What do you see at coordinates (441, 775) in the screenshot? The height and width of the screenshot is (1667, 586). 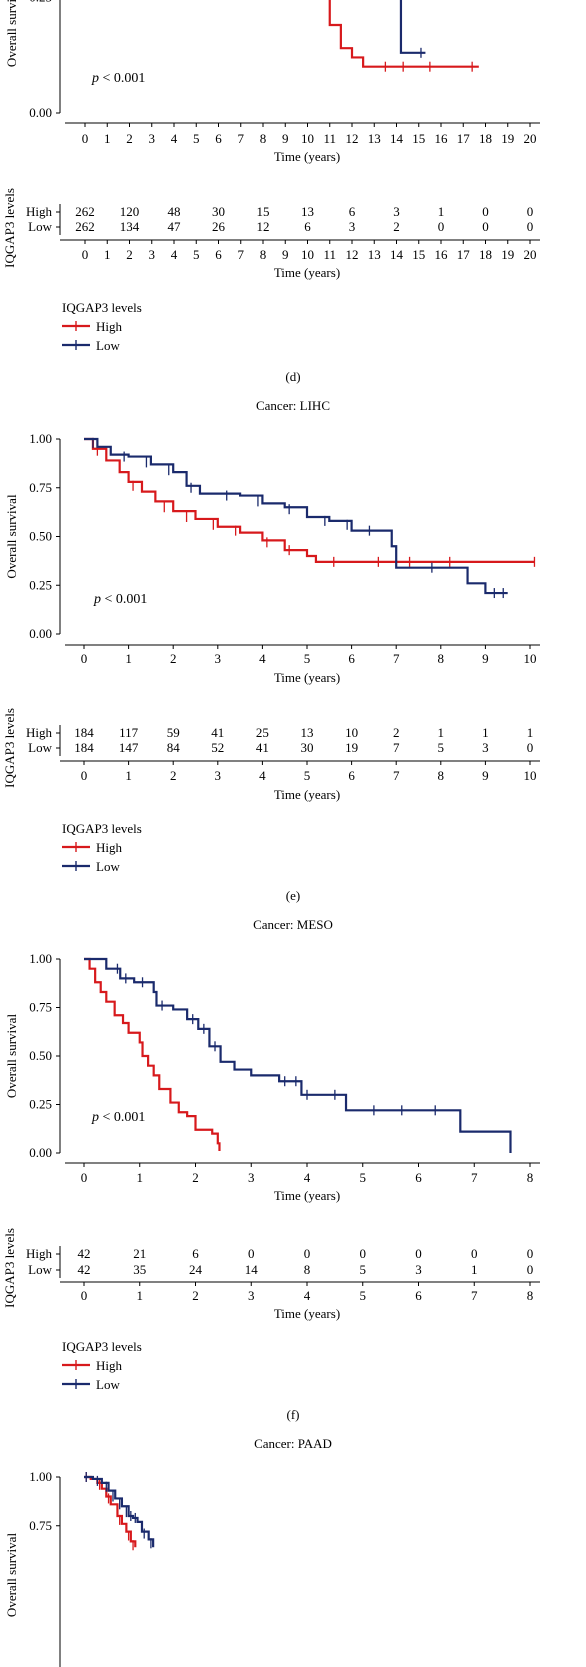 I see `risk-x-tick-label: 8` at bounding box center [441, 775].